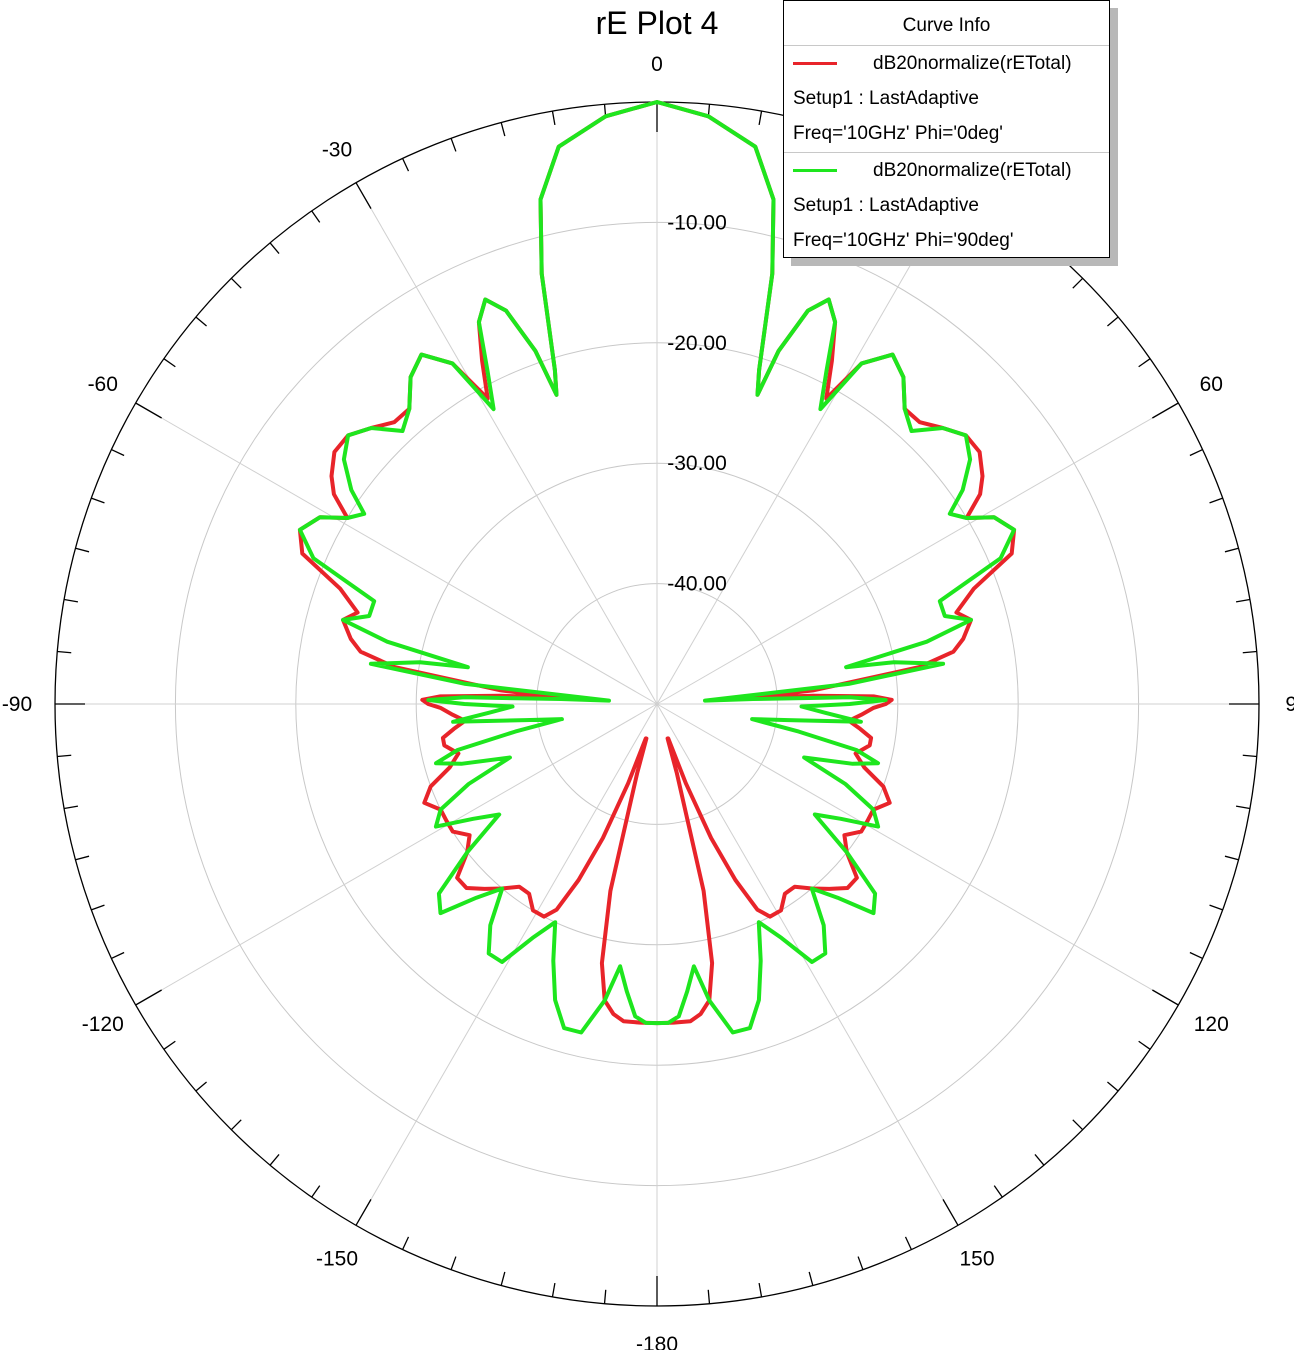 This screenshot has width=1294, height=1350. What do you see at coordinates (337, 150) in the screenshot?
I see `angle-tick-label: -30` at bounding box center [337, 150].